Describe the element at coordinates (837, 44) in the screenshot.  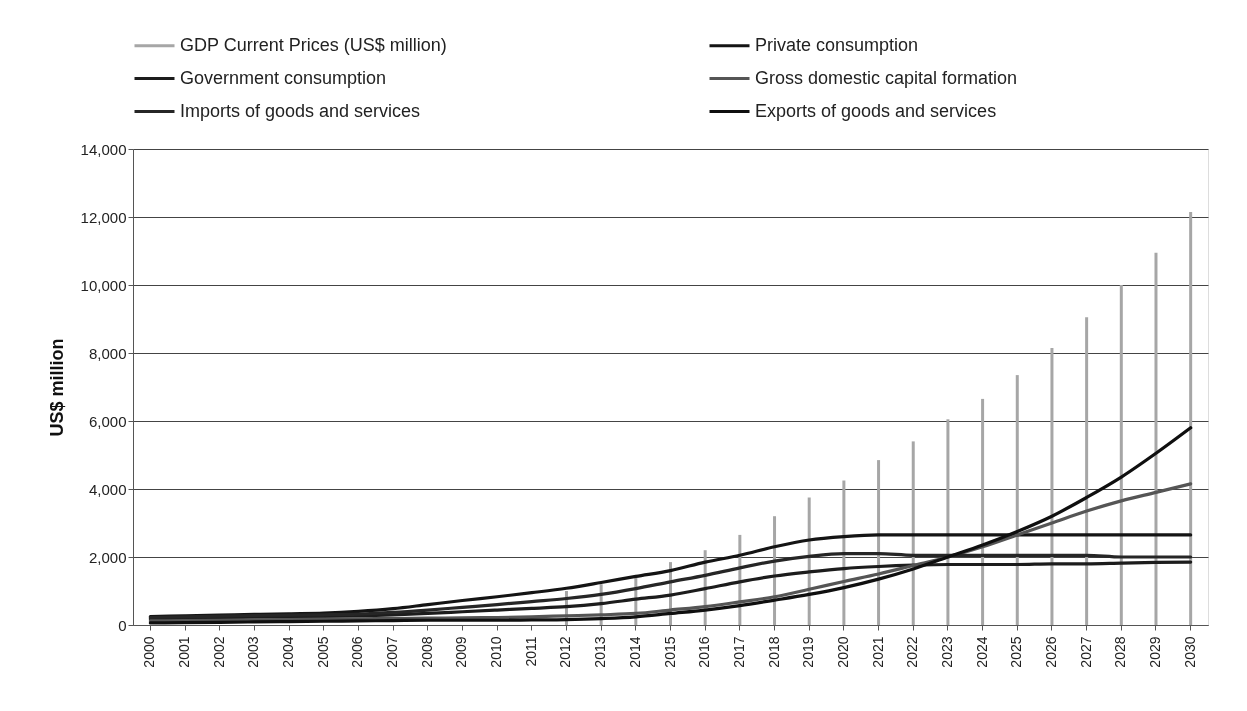
I see `legend-label: Private consumption` at that location.